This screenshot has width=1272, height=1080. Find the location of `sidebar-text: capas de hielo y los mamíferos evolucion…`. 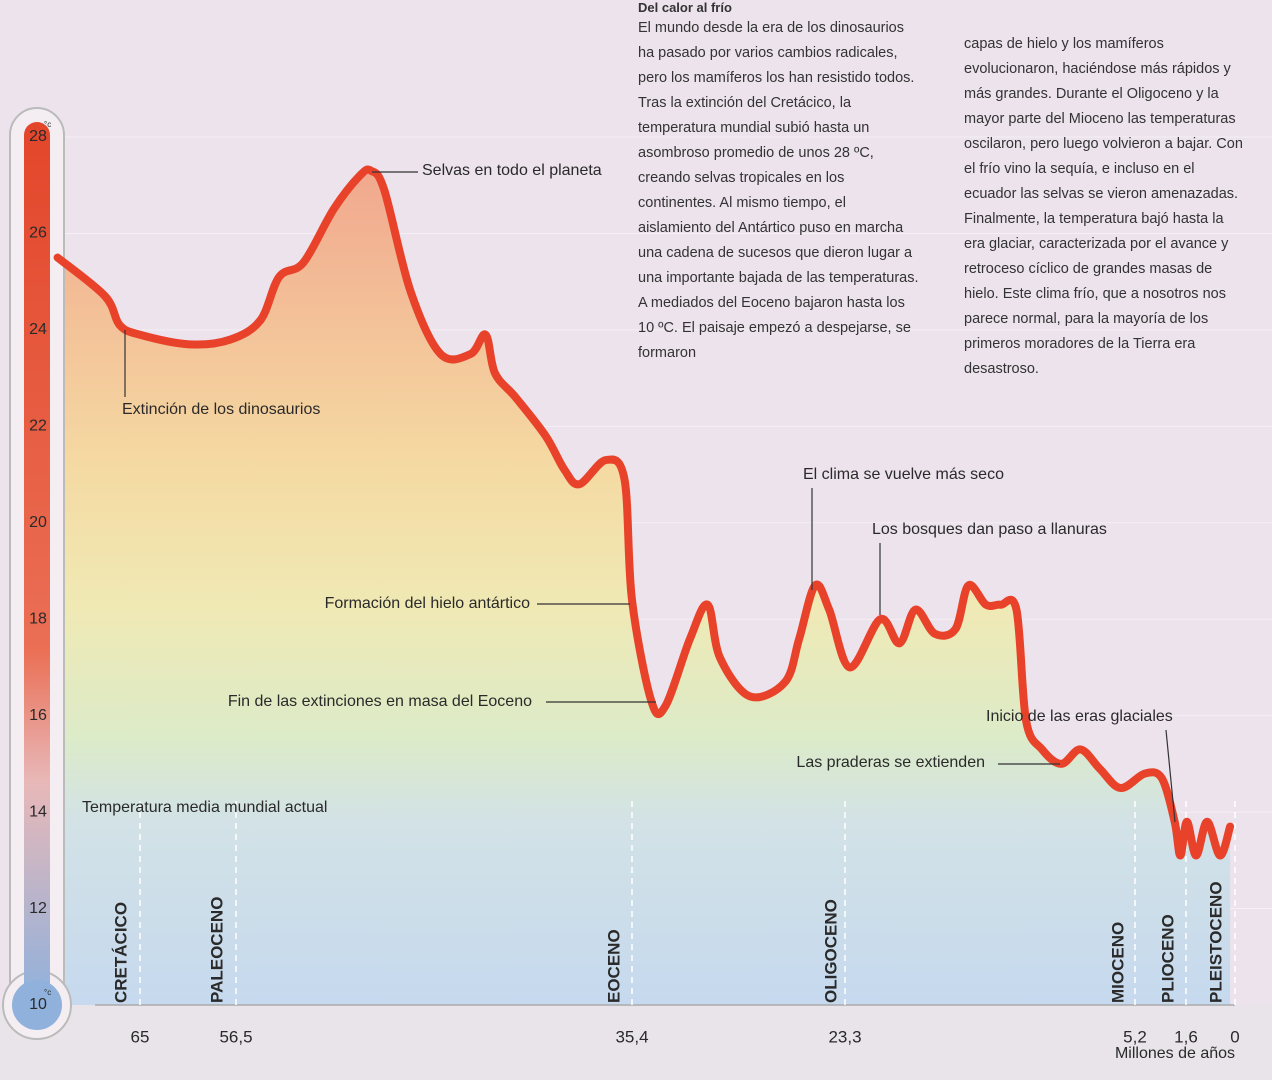

sidebar-text: capas de hielo y los mamíferos evolucion… is located at coordinates (1103, 206).